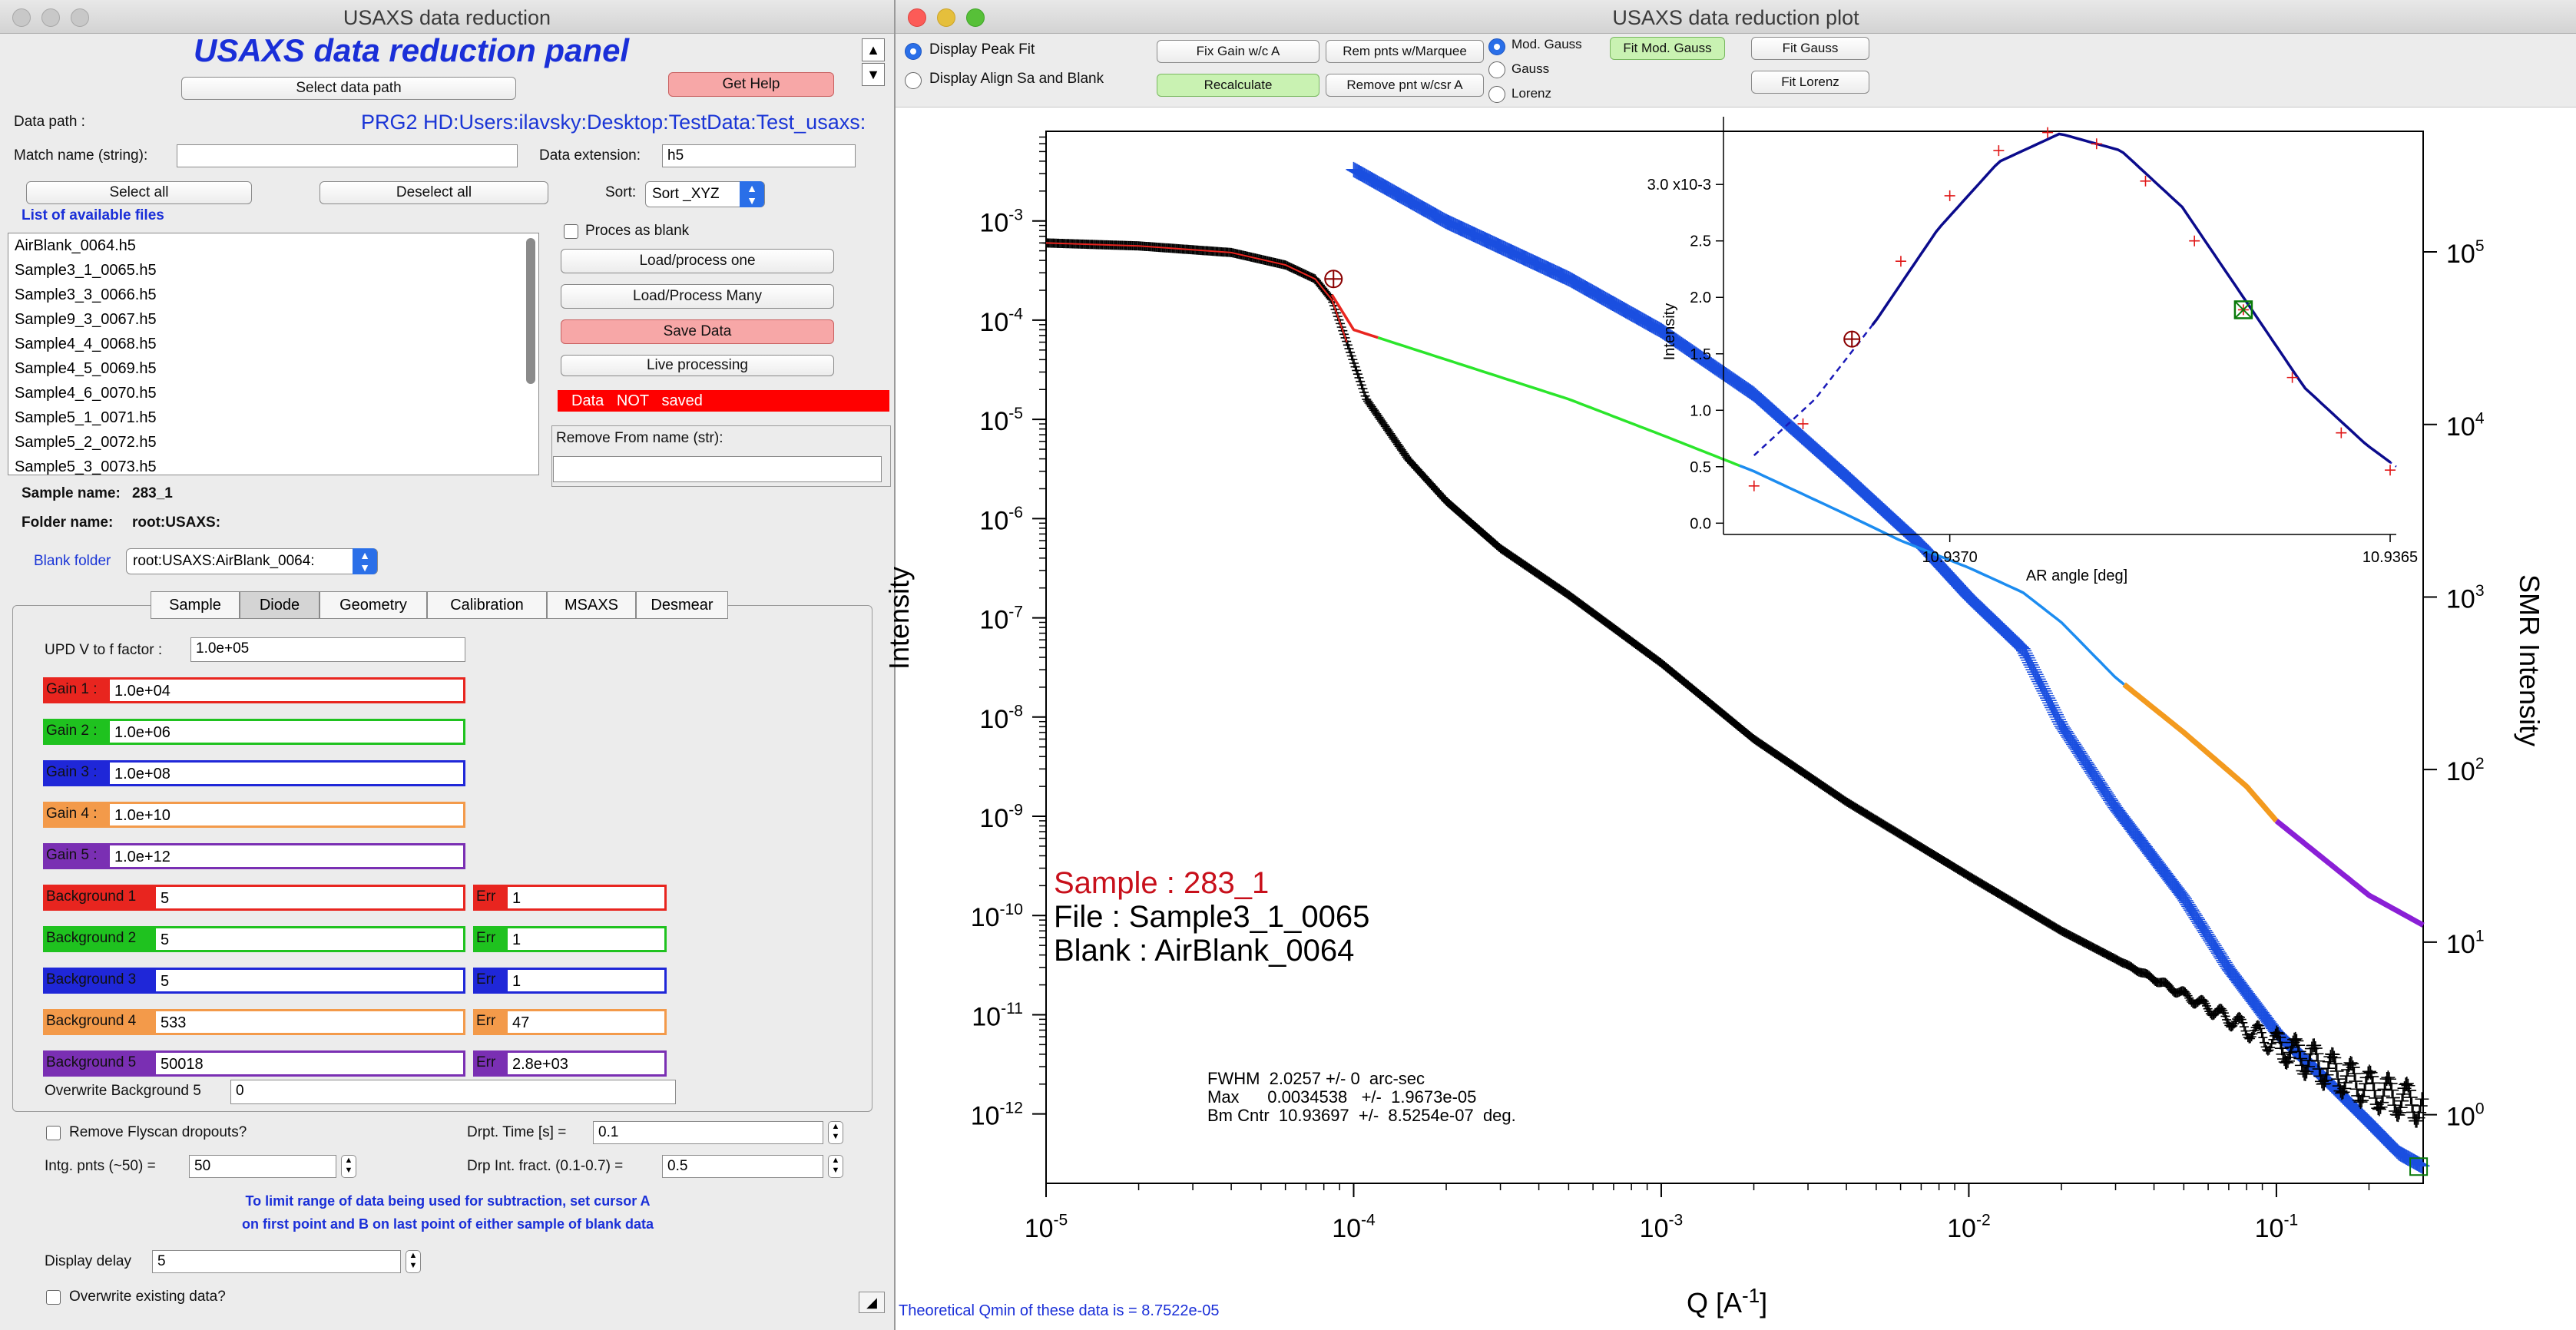 The image size is (2576, 1330). What do you see at coordinates (86, 393) in the screenshot?
I see `file-list-item: Sample4_6_0070.h5` at bounding box center [86, 393].